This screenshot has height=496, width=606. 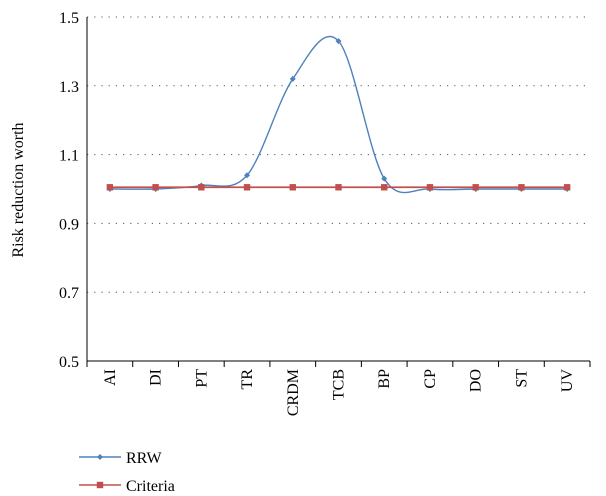 What do you see at coordinates (69, 18) in the screenshot?
I see `y-tick-label: 1.5` at bounding box center [69, 18].